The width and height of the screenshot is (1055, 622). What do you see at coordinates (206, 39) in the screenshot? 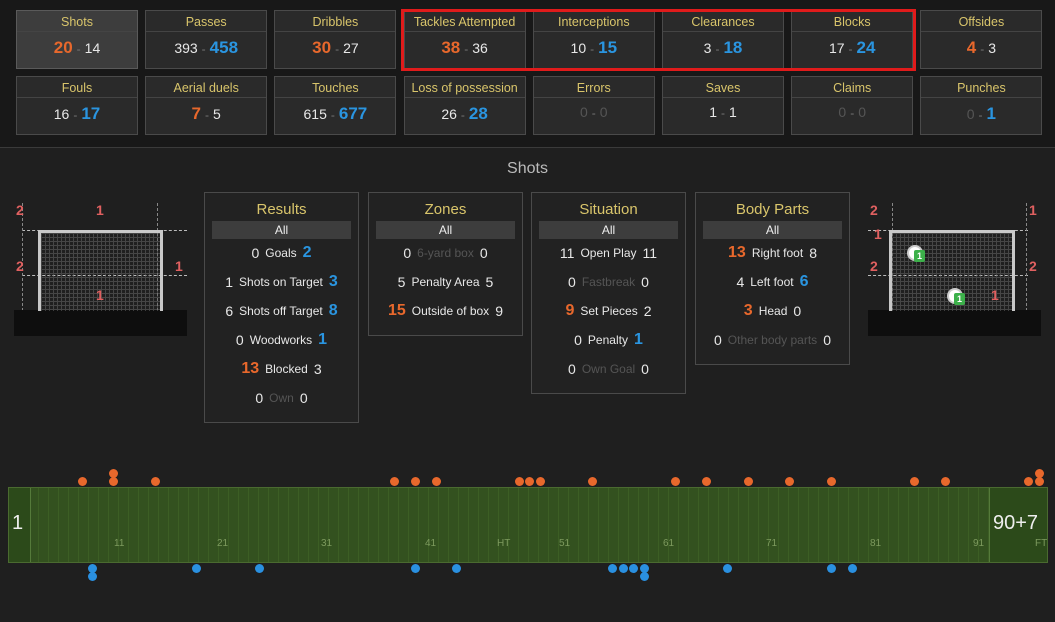
I see `stat-tile-passes: Passes 393-458` at bounding box center [206, 39].